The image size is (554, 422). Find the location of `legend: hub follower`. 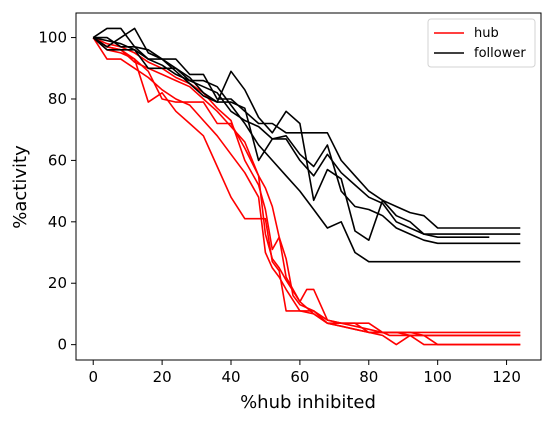

legend: hub follower is located at coordinates (481, 43).